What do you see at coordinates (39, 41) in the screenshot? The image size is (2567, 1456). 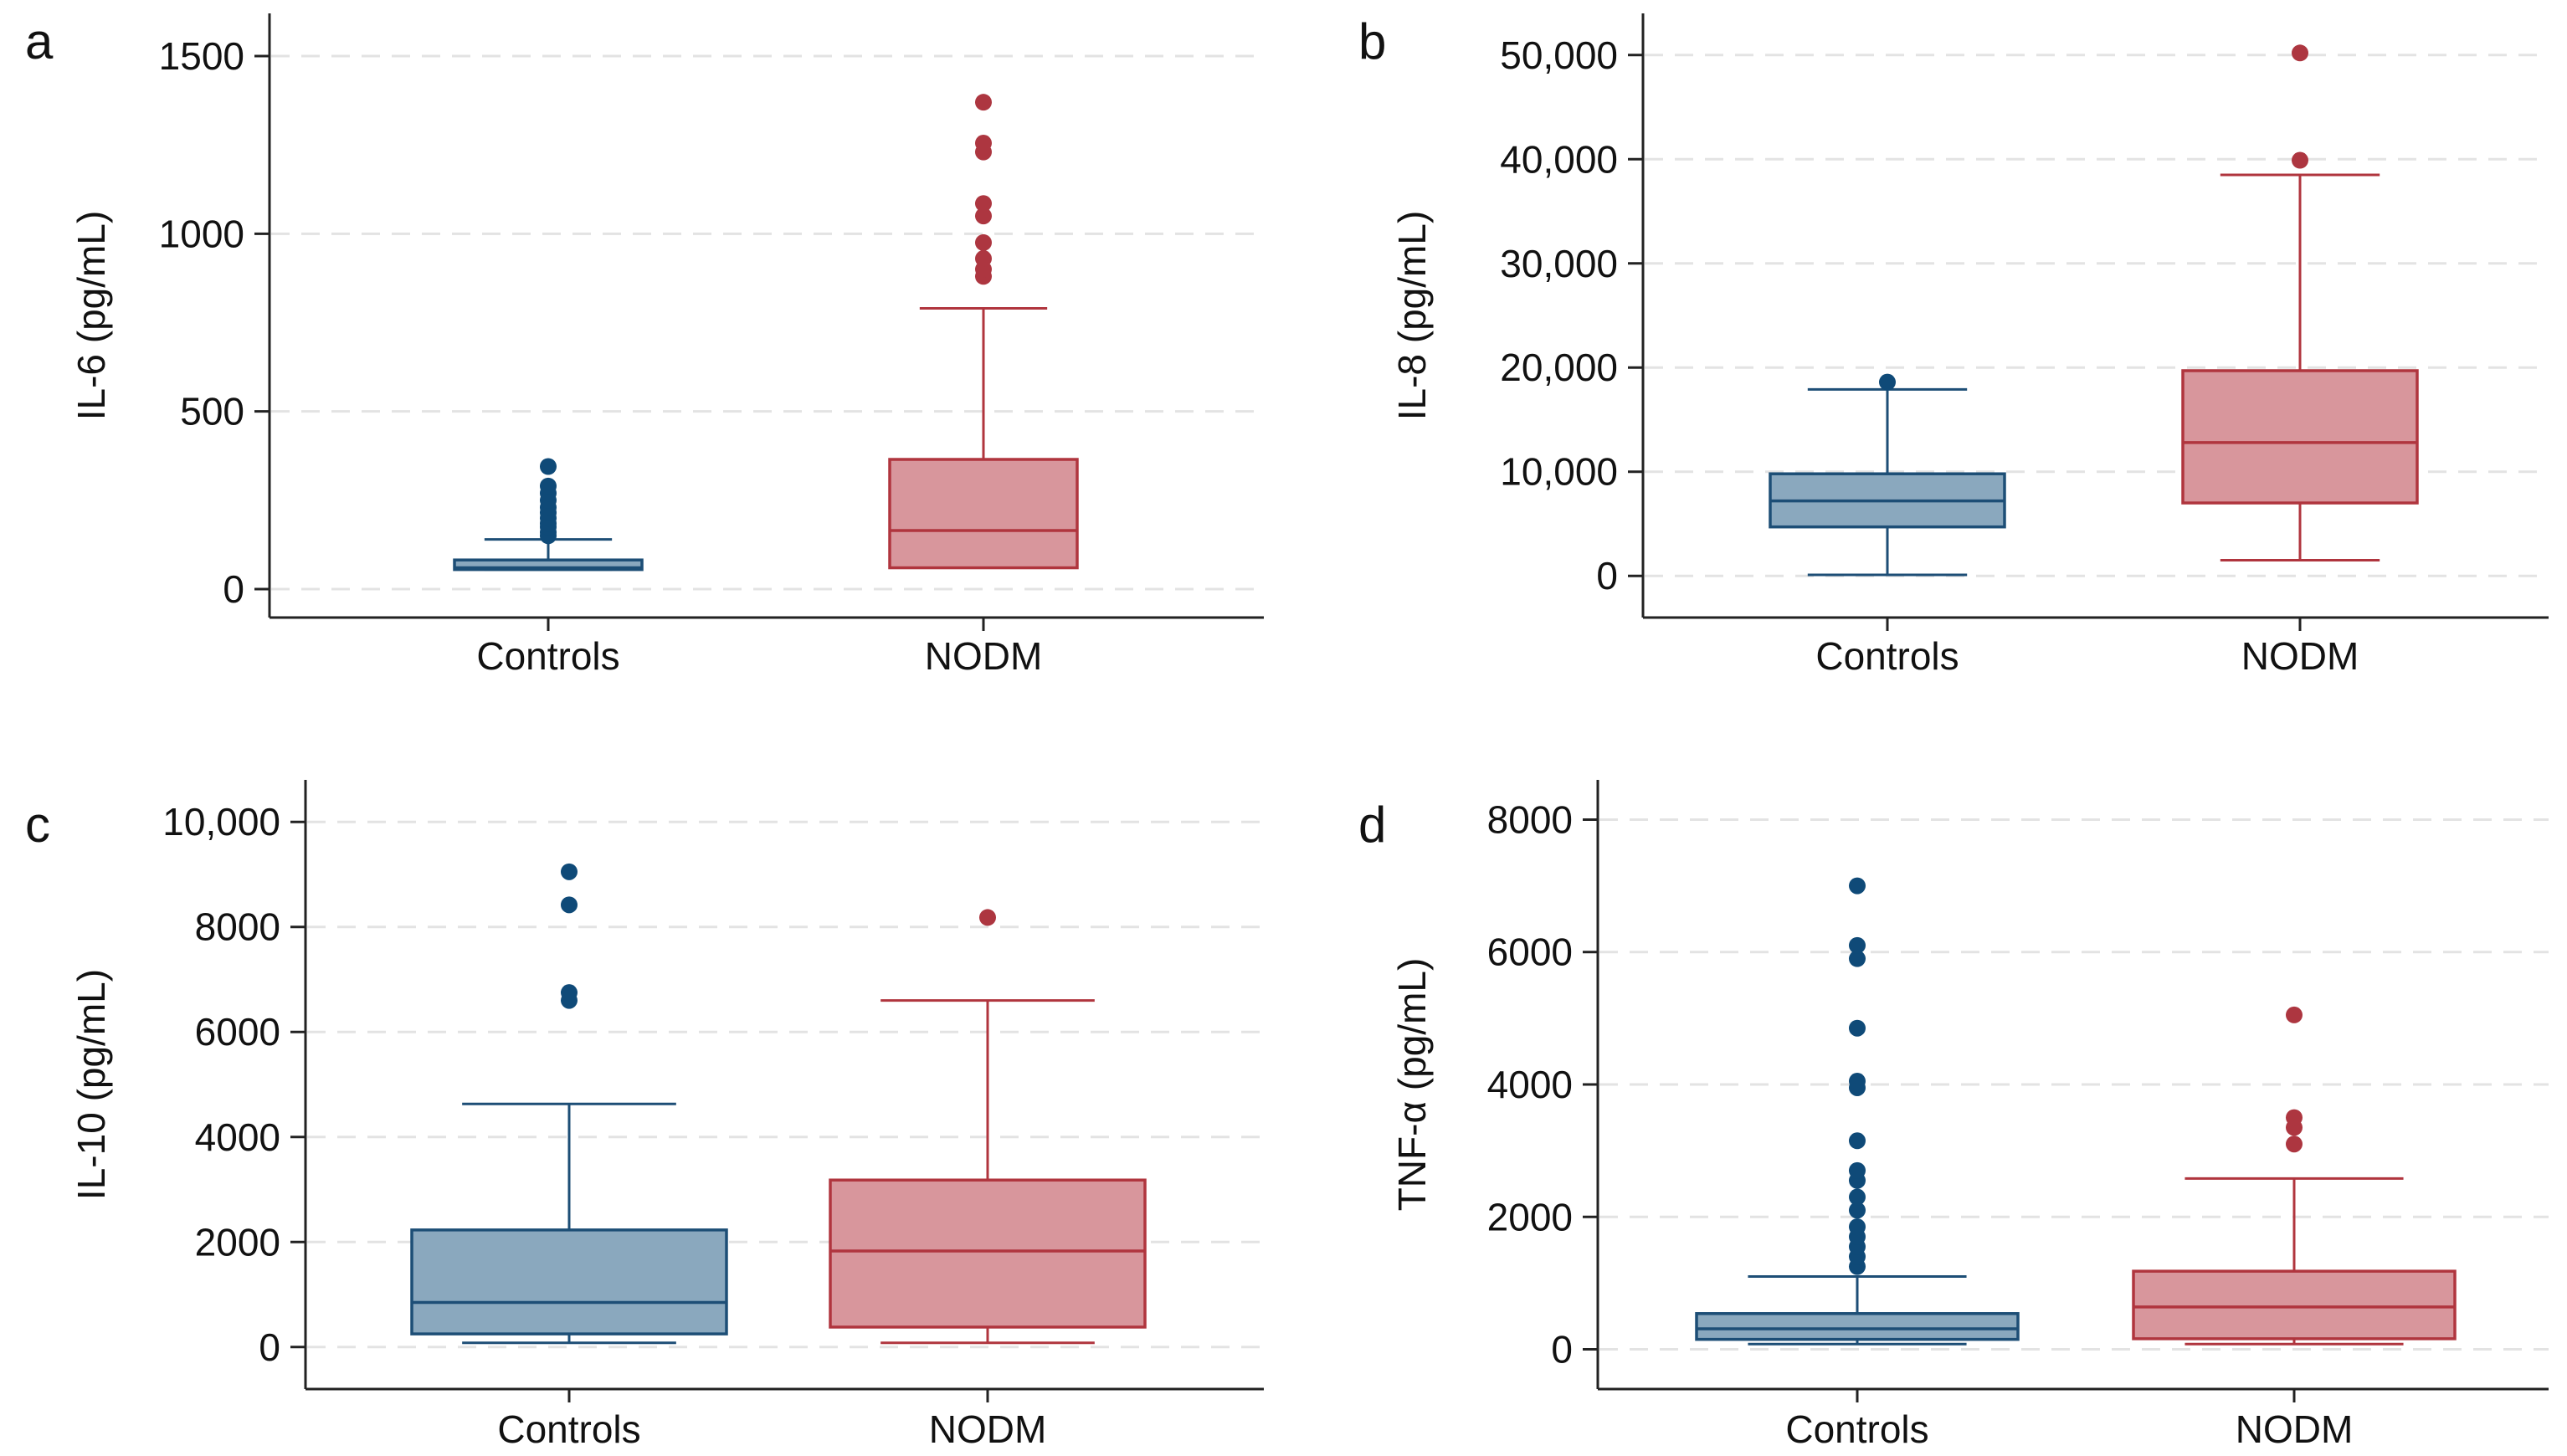 I see `panel-letter: a` at bounding box center [39, 41].